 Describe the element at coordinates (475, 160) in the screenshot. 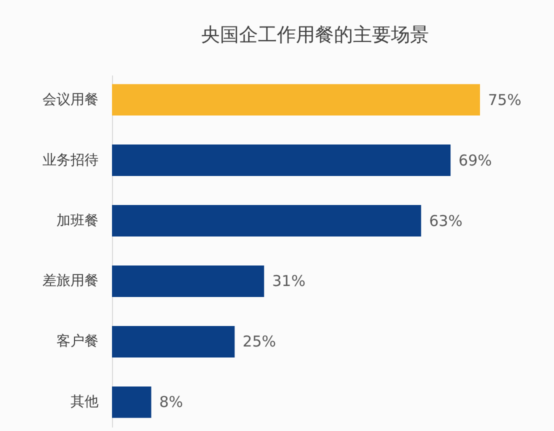

I see `data-label: 69%` at that location.